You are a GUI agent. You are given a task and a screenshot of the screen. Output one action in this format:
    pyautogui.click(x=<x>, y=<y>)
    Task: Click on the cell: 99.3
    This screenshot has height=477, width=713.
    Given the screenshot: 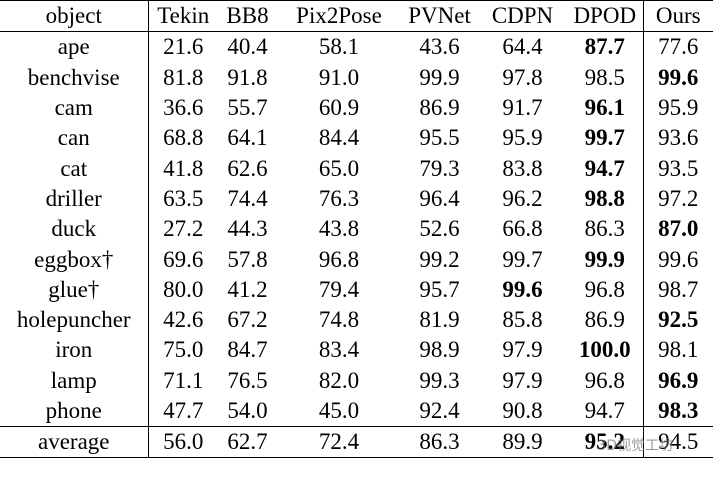 What is the action you would take?
    pyautogui.click(x=439, y=380)
    